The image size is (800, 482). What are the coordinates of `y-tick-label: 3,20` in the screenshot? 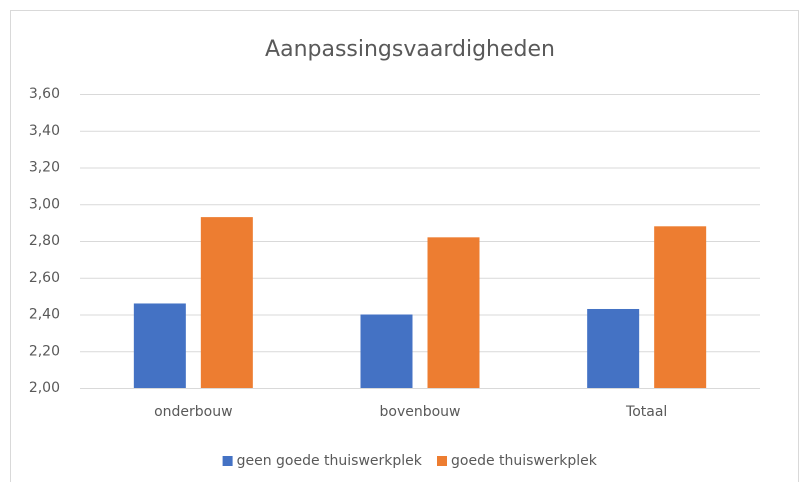 It's located at (44, 168).